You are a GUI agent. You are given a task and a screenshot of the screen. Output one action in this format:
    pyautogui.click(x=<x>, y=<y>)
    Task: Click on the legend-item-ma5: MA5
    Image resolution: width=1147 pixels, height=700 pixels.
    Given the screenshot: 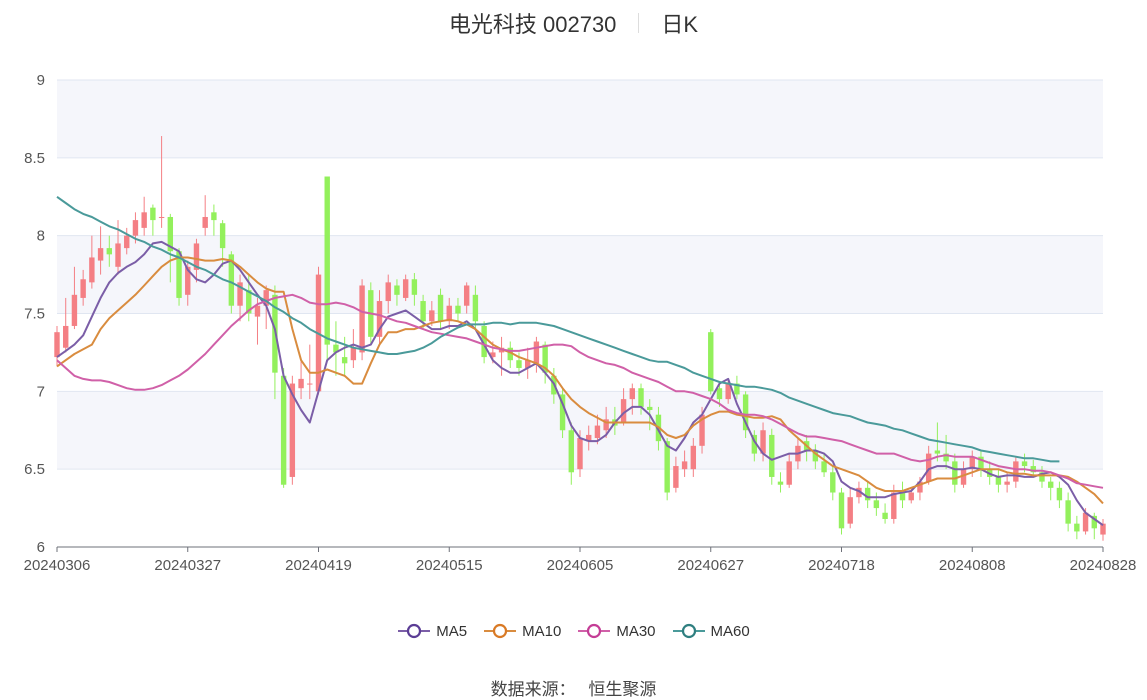 What is the action you would take?
    pyautogui.click(x=432, y=631)
    